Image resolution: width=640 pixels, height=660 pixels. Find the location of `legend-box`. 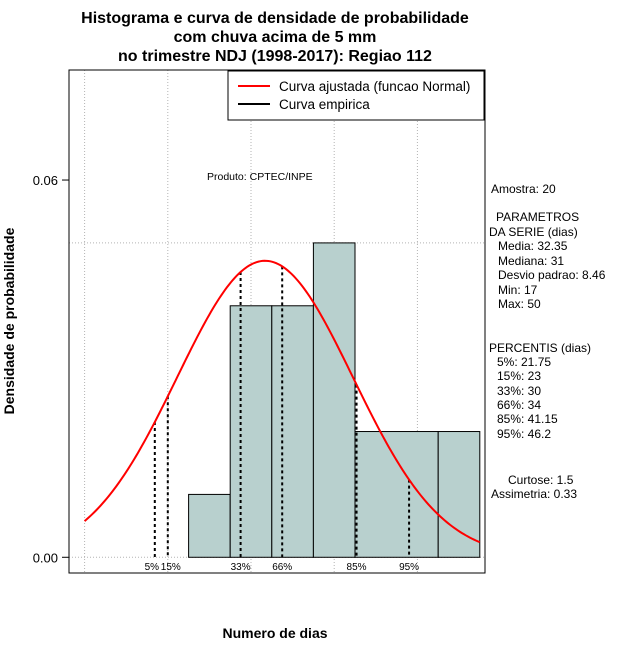

legend-box is located at coordinates (356, 95).